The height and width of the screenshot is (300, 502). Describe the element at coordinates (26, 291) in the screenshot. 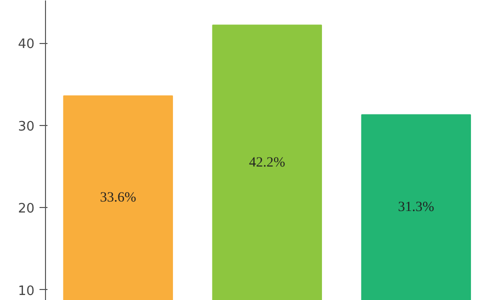

I see `y-tick-label: 10` at that location.